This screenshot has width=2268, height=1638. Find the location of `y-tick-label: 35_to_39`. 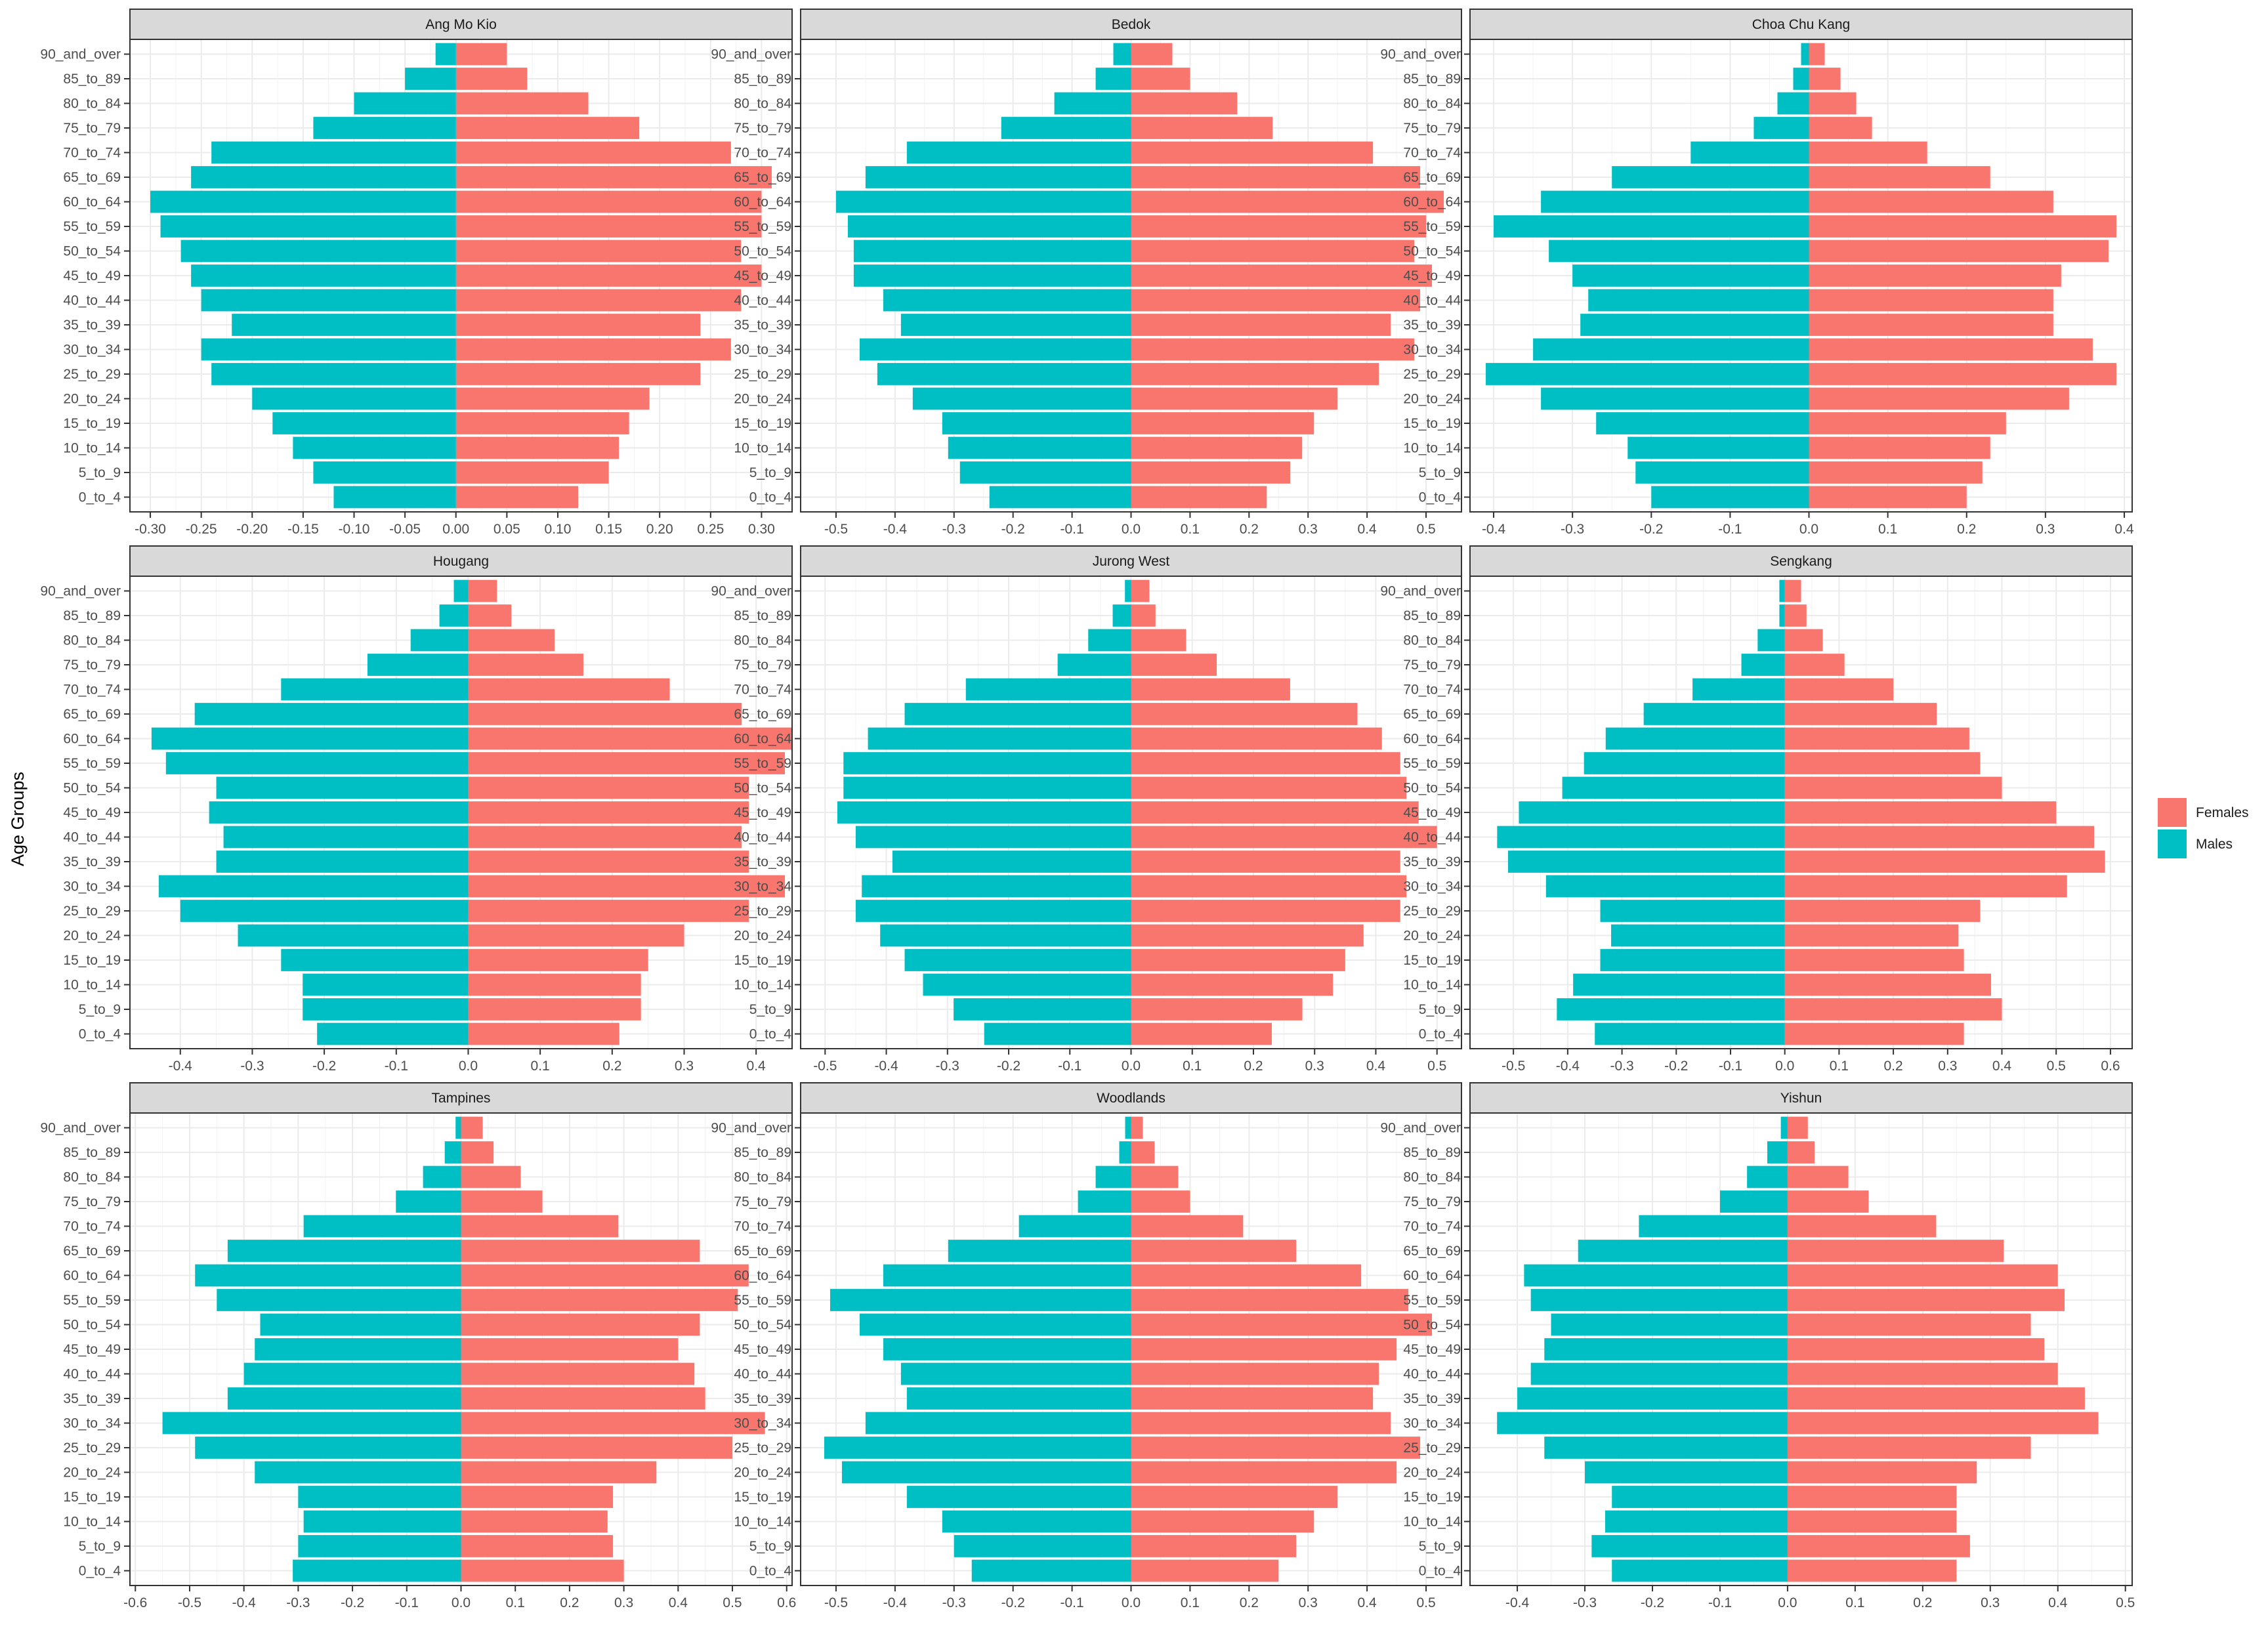

y-tick-label: 35_to_39 is located at coordinates (92, 1398).